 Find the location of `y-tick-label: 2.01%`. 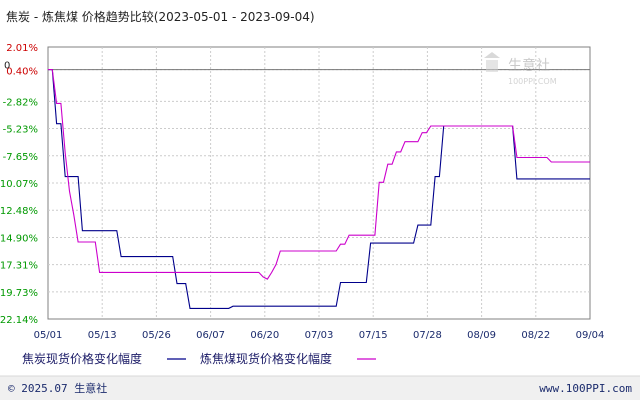

y-tick-label: 2.01% is located at coordinates (22, 48).